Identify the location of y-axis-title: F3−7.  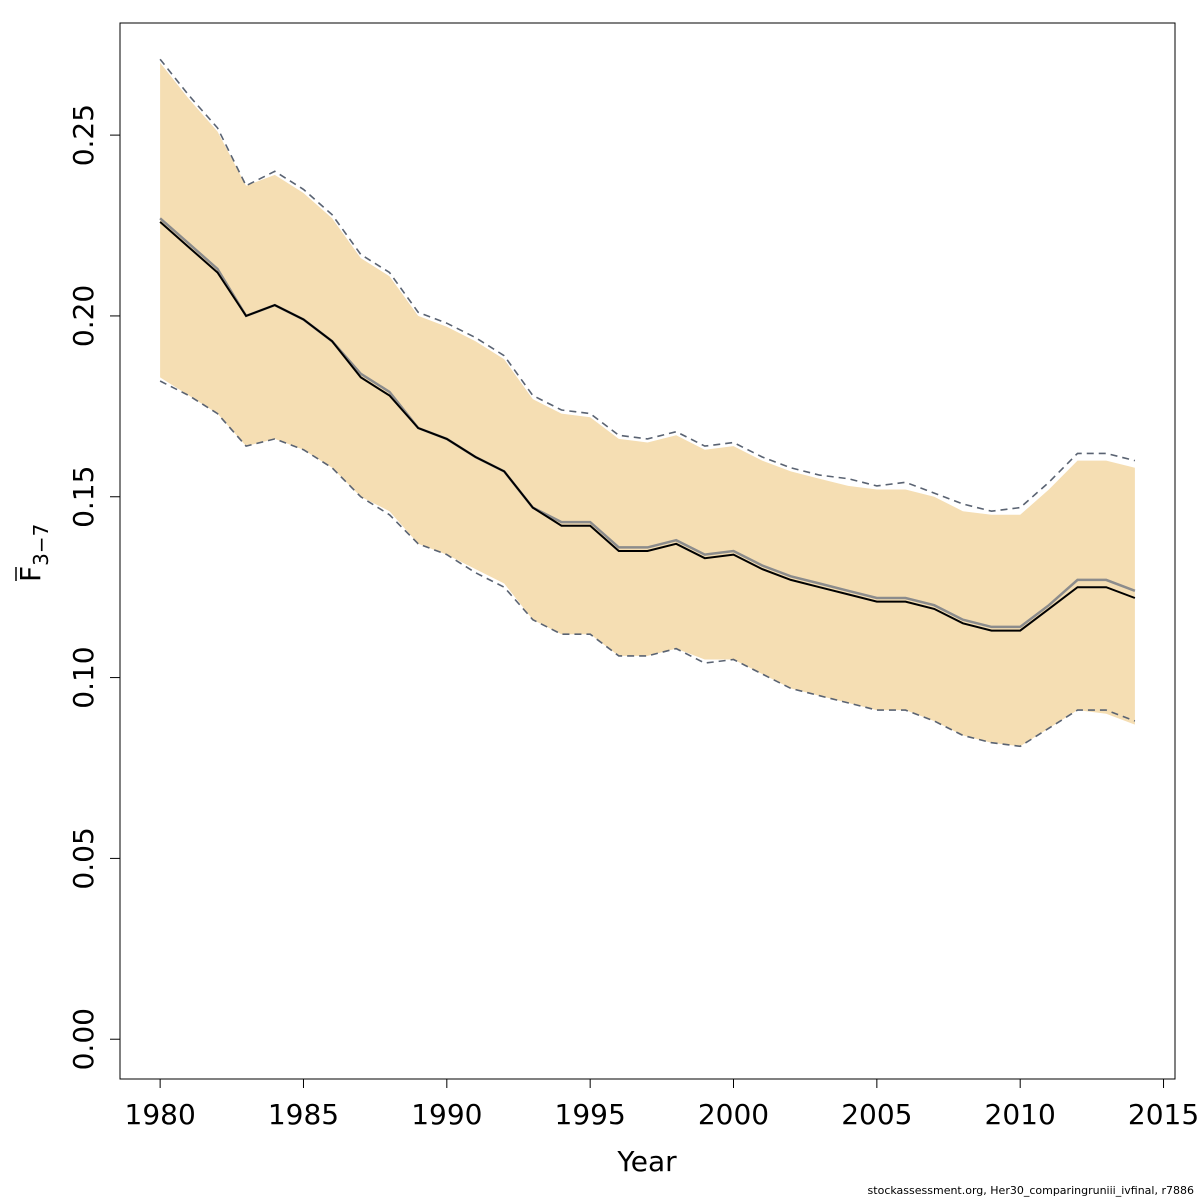
(33, 553).